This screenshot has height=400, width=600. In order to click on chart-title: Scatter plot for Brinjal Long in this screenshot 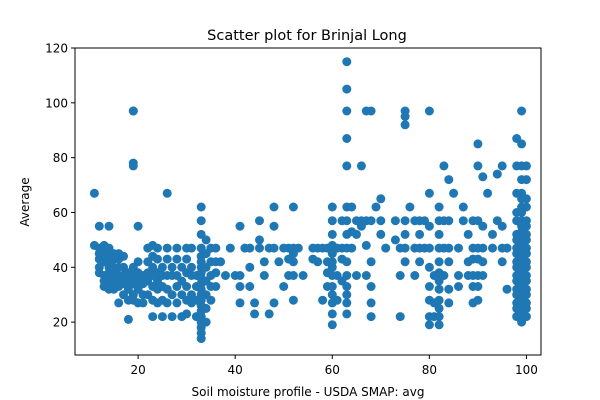, I will do `click(307, 36)`.